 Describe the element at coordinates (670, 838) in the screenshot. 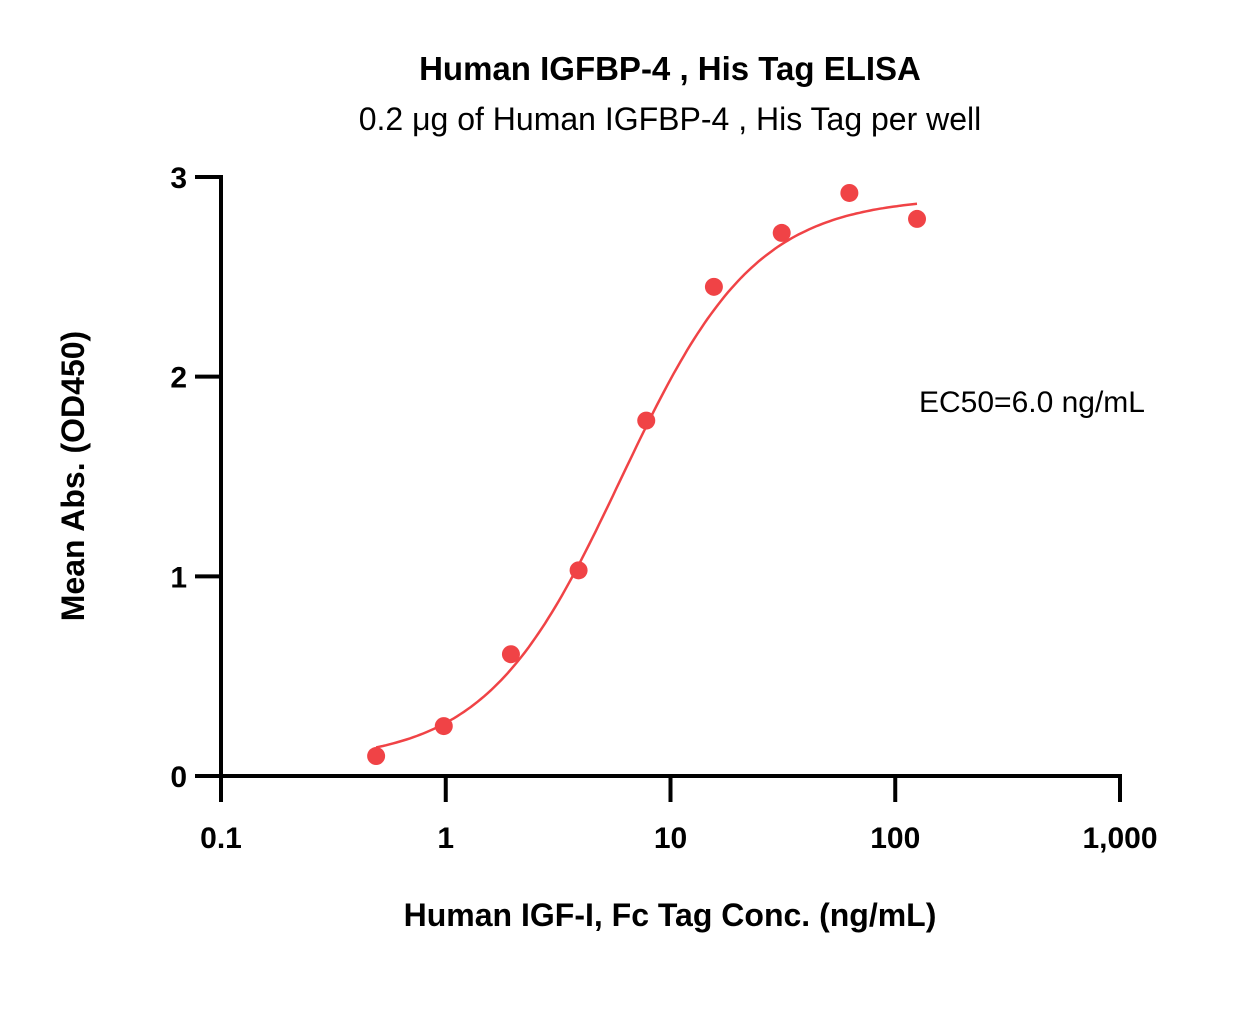

I see `x-tick-label: 10` at that location.